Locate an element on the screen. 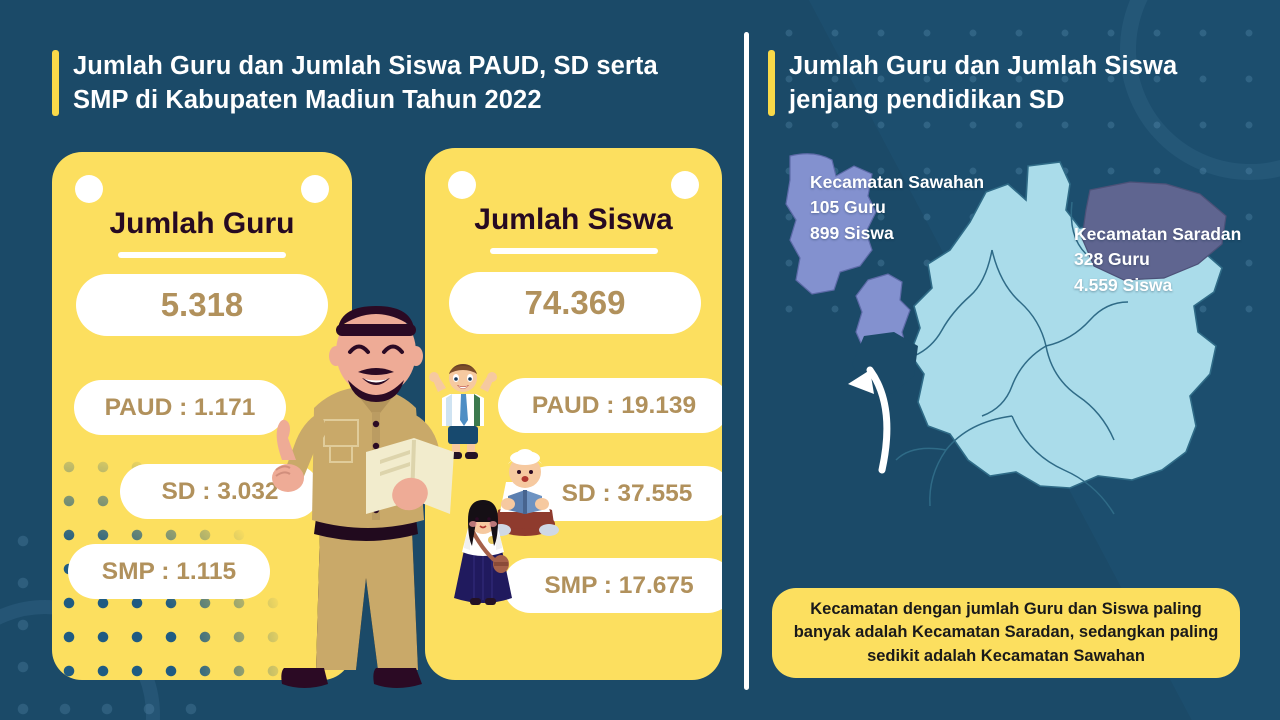  map-label-sawahan-district: Kecamatan Sawahan is located at coordinates (897, 182).